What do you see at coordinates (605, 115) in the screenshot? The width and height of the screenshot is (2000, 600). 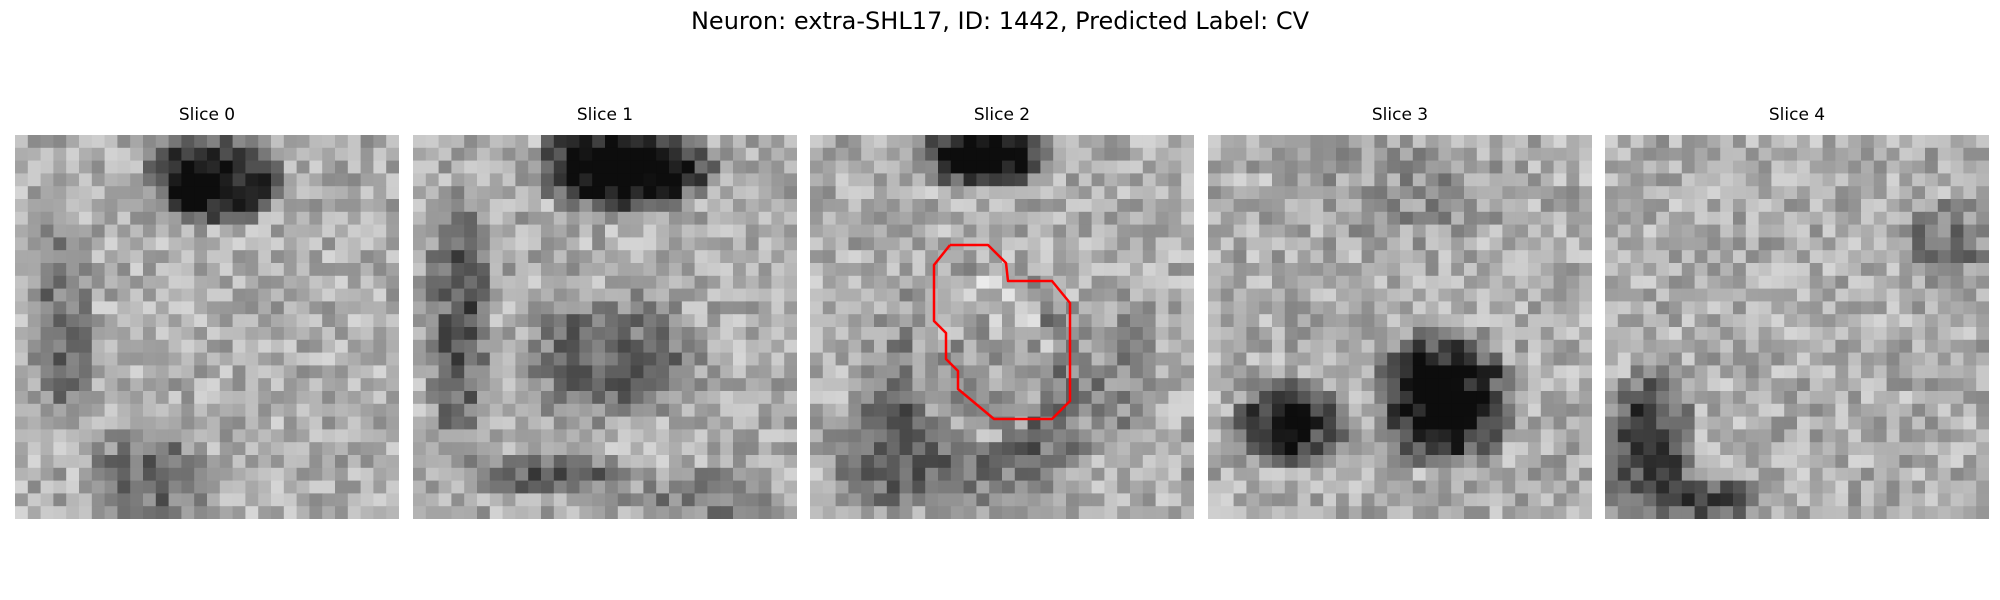 I see `slice-title-1: Slice 1` at bounding box center [605, 115].